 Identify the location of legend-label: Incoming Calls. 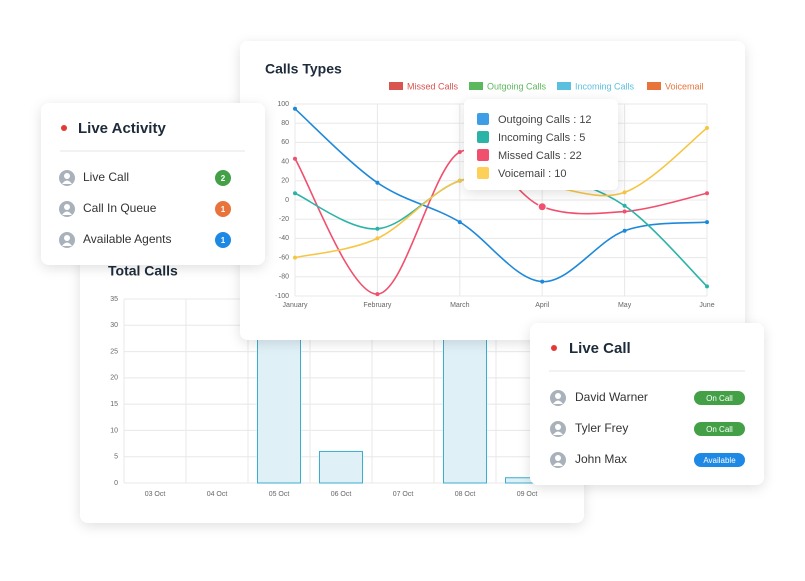
(605, 86).